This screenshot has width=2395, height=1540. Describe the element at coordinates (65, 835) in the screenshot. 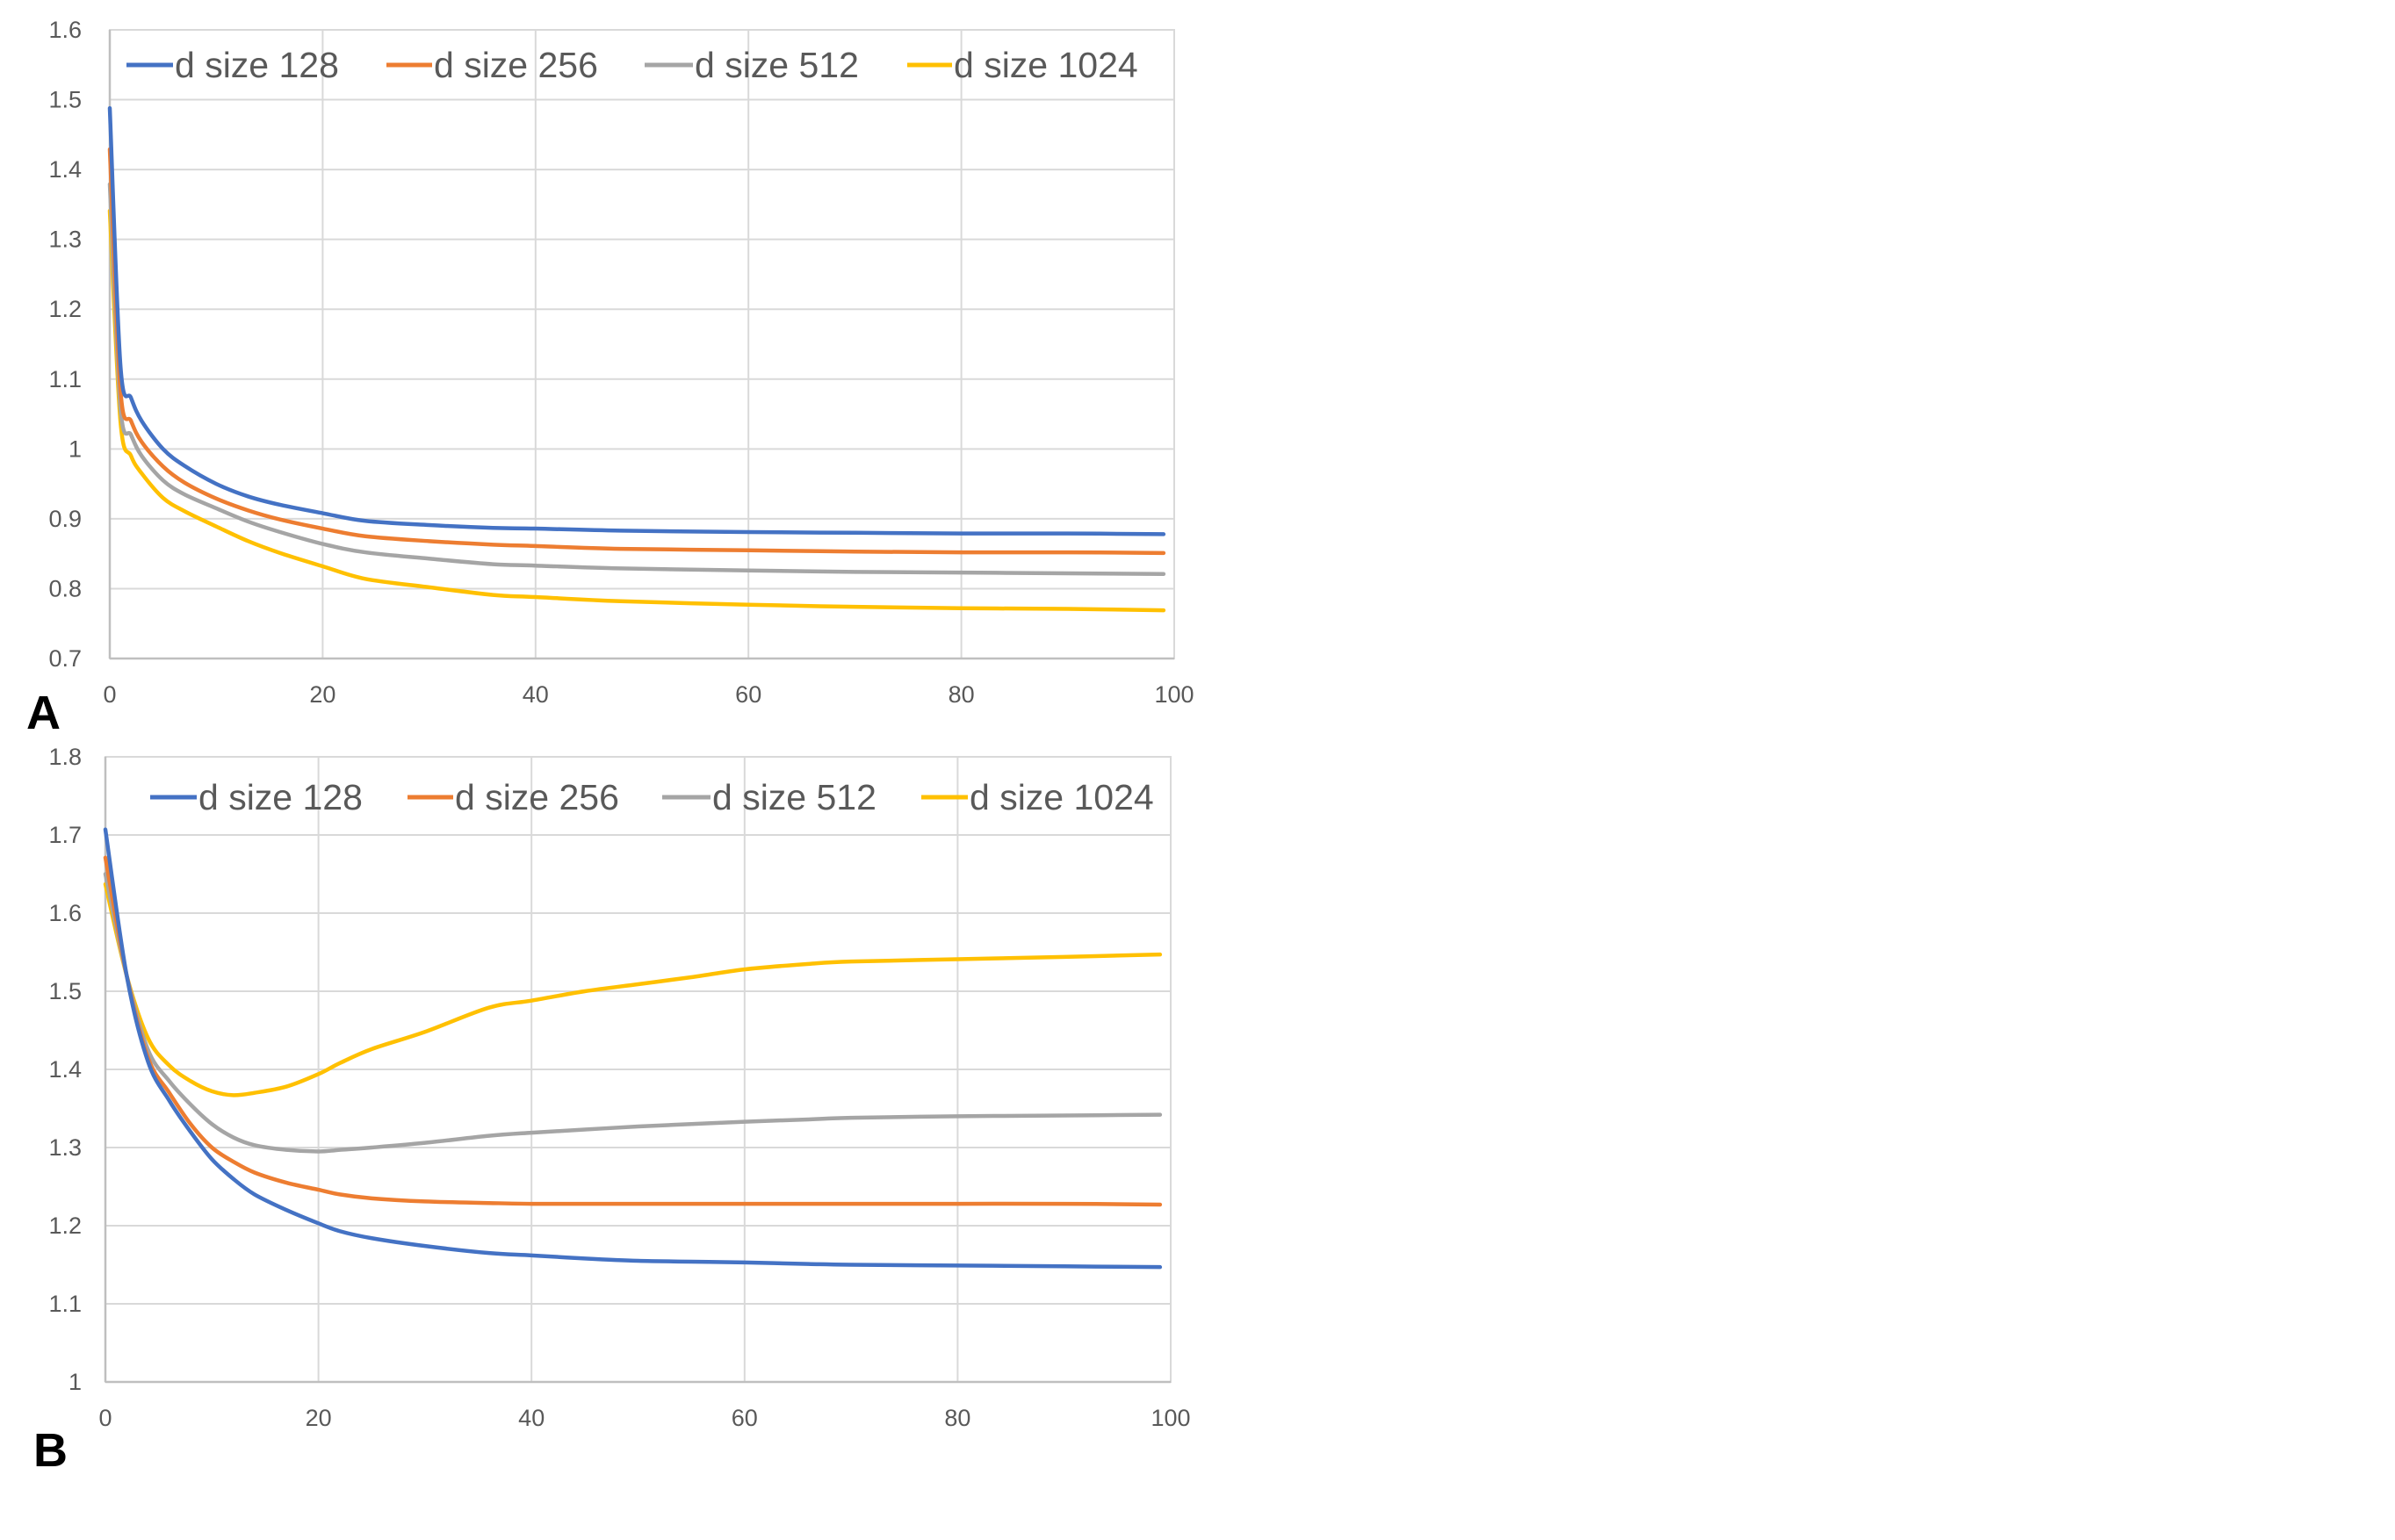

I see `y-tick-label: 1.7` at that location.